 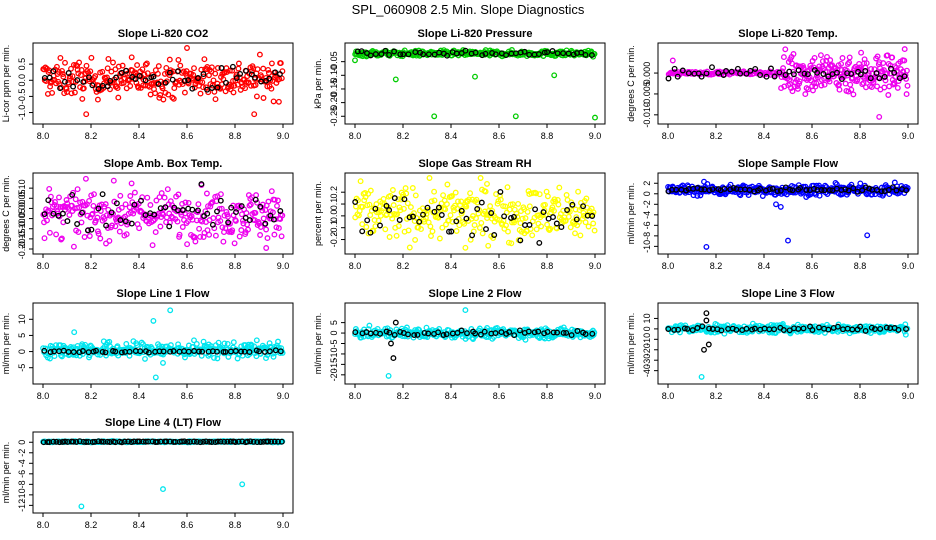 What do you see at coordinates (860, 136) in the screenshot?
I see `x-tick-label: 8.8` at bounding box center [860, 136].